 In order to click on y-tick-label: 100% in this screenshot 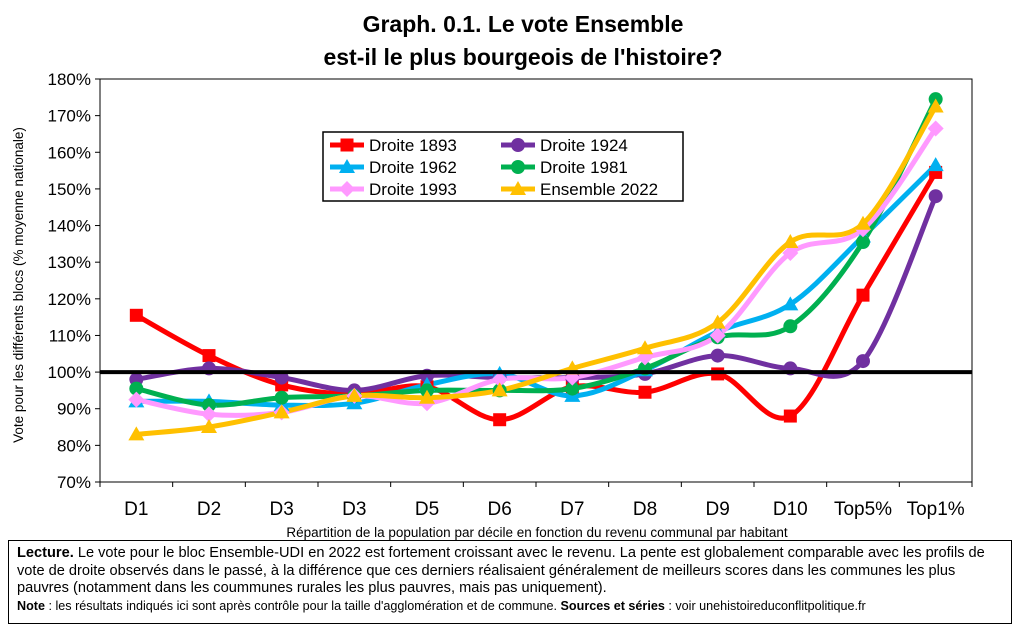, I will do `click(69, 372)`.